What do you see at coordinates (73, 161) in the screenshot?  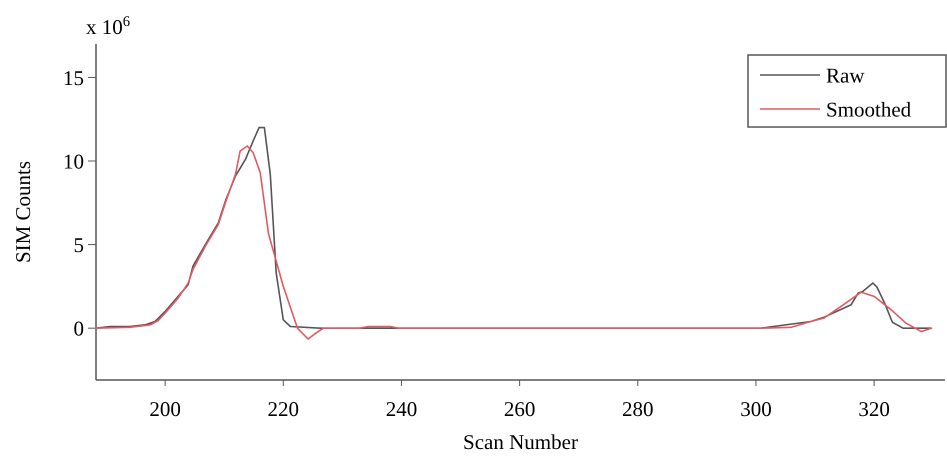 I see `y-tick-label: 10` at bounding box center [73, 161].